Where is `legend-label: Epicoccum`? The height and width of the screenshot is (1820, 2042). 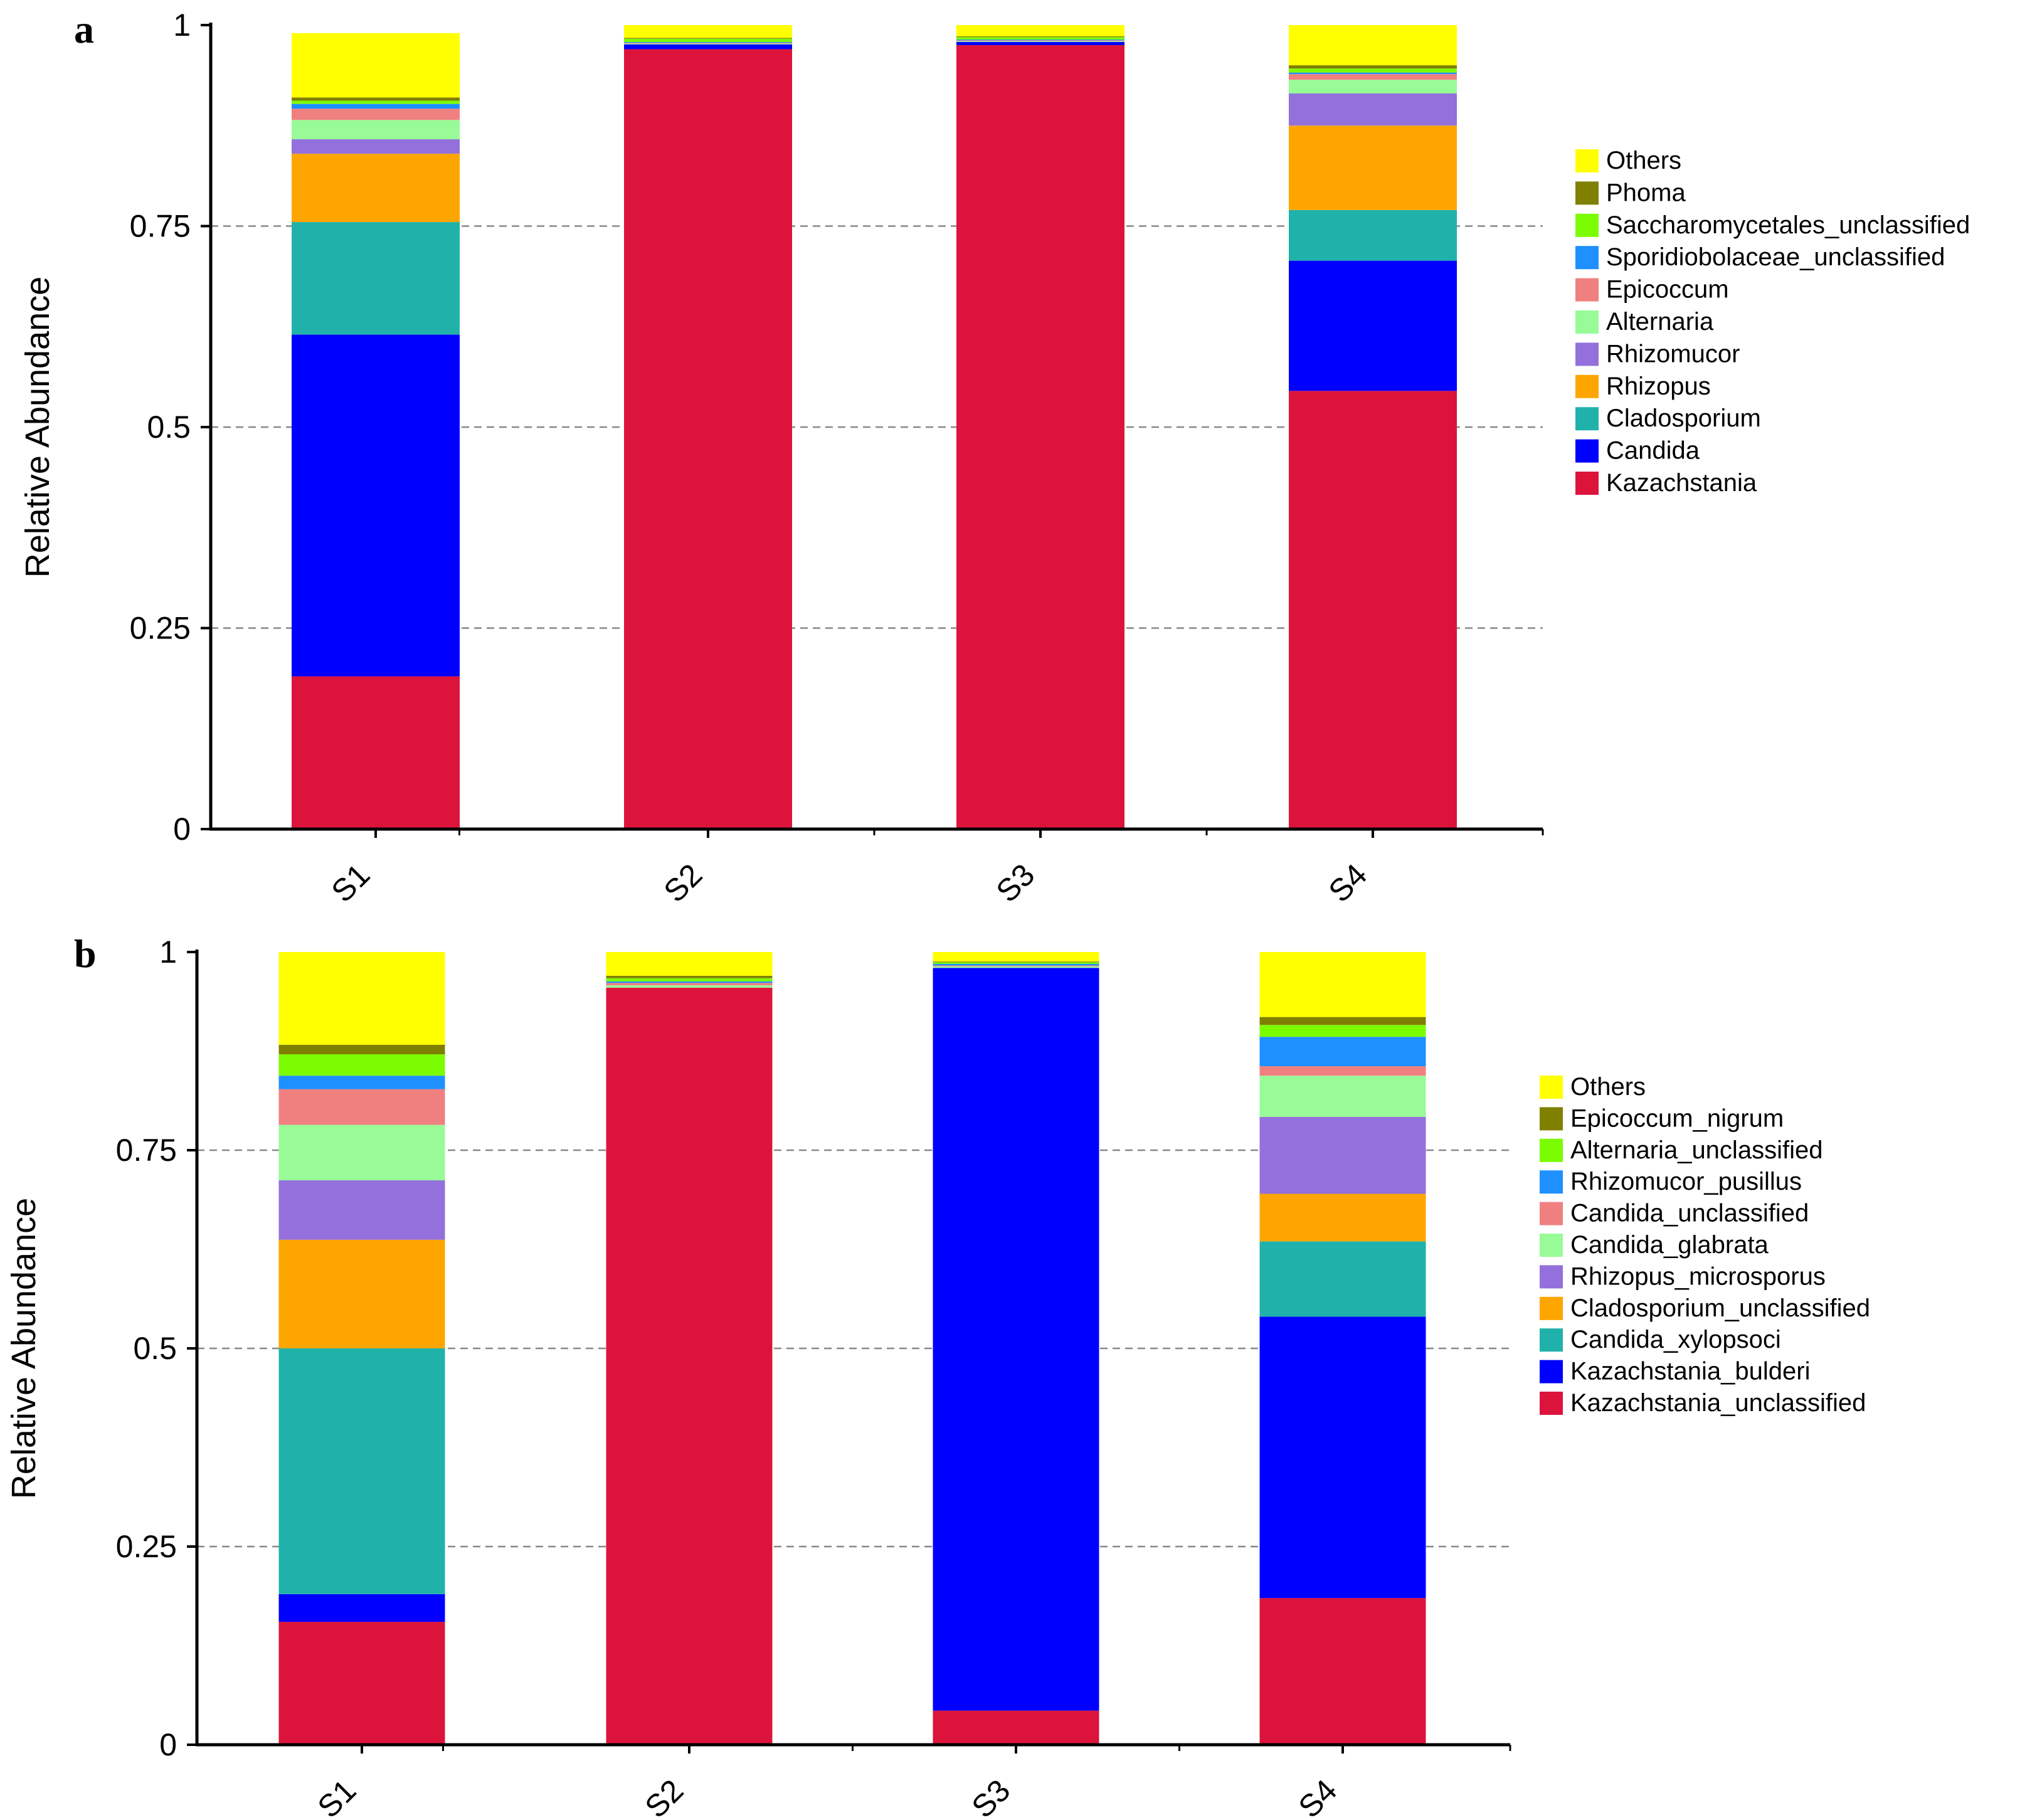 legend-label: Epicoccum is located at coordinates (1667, 290).